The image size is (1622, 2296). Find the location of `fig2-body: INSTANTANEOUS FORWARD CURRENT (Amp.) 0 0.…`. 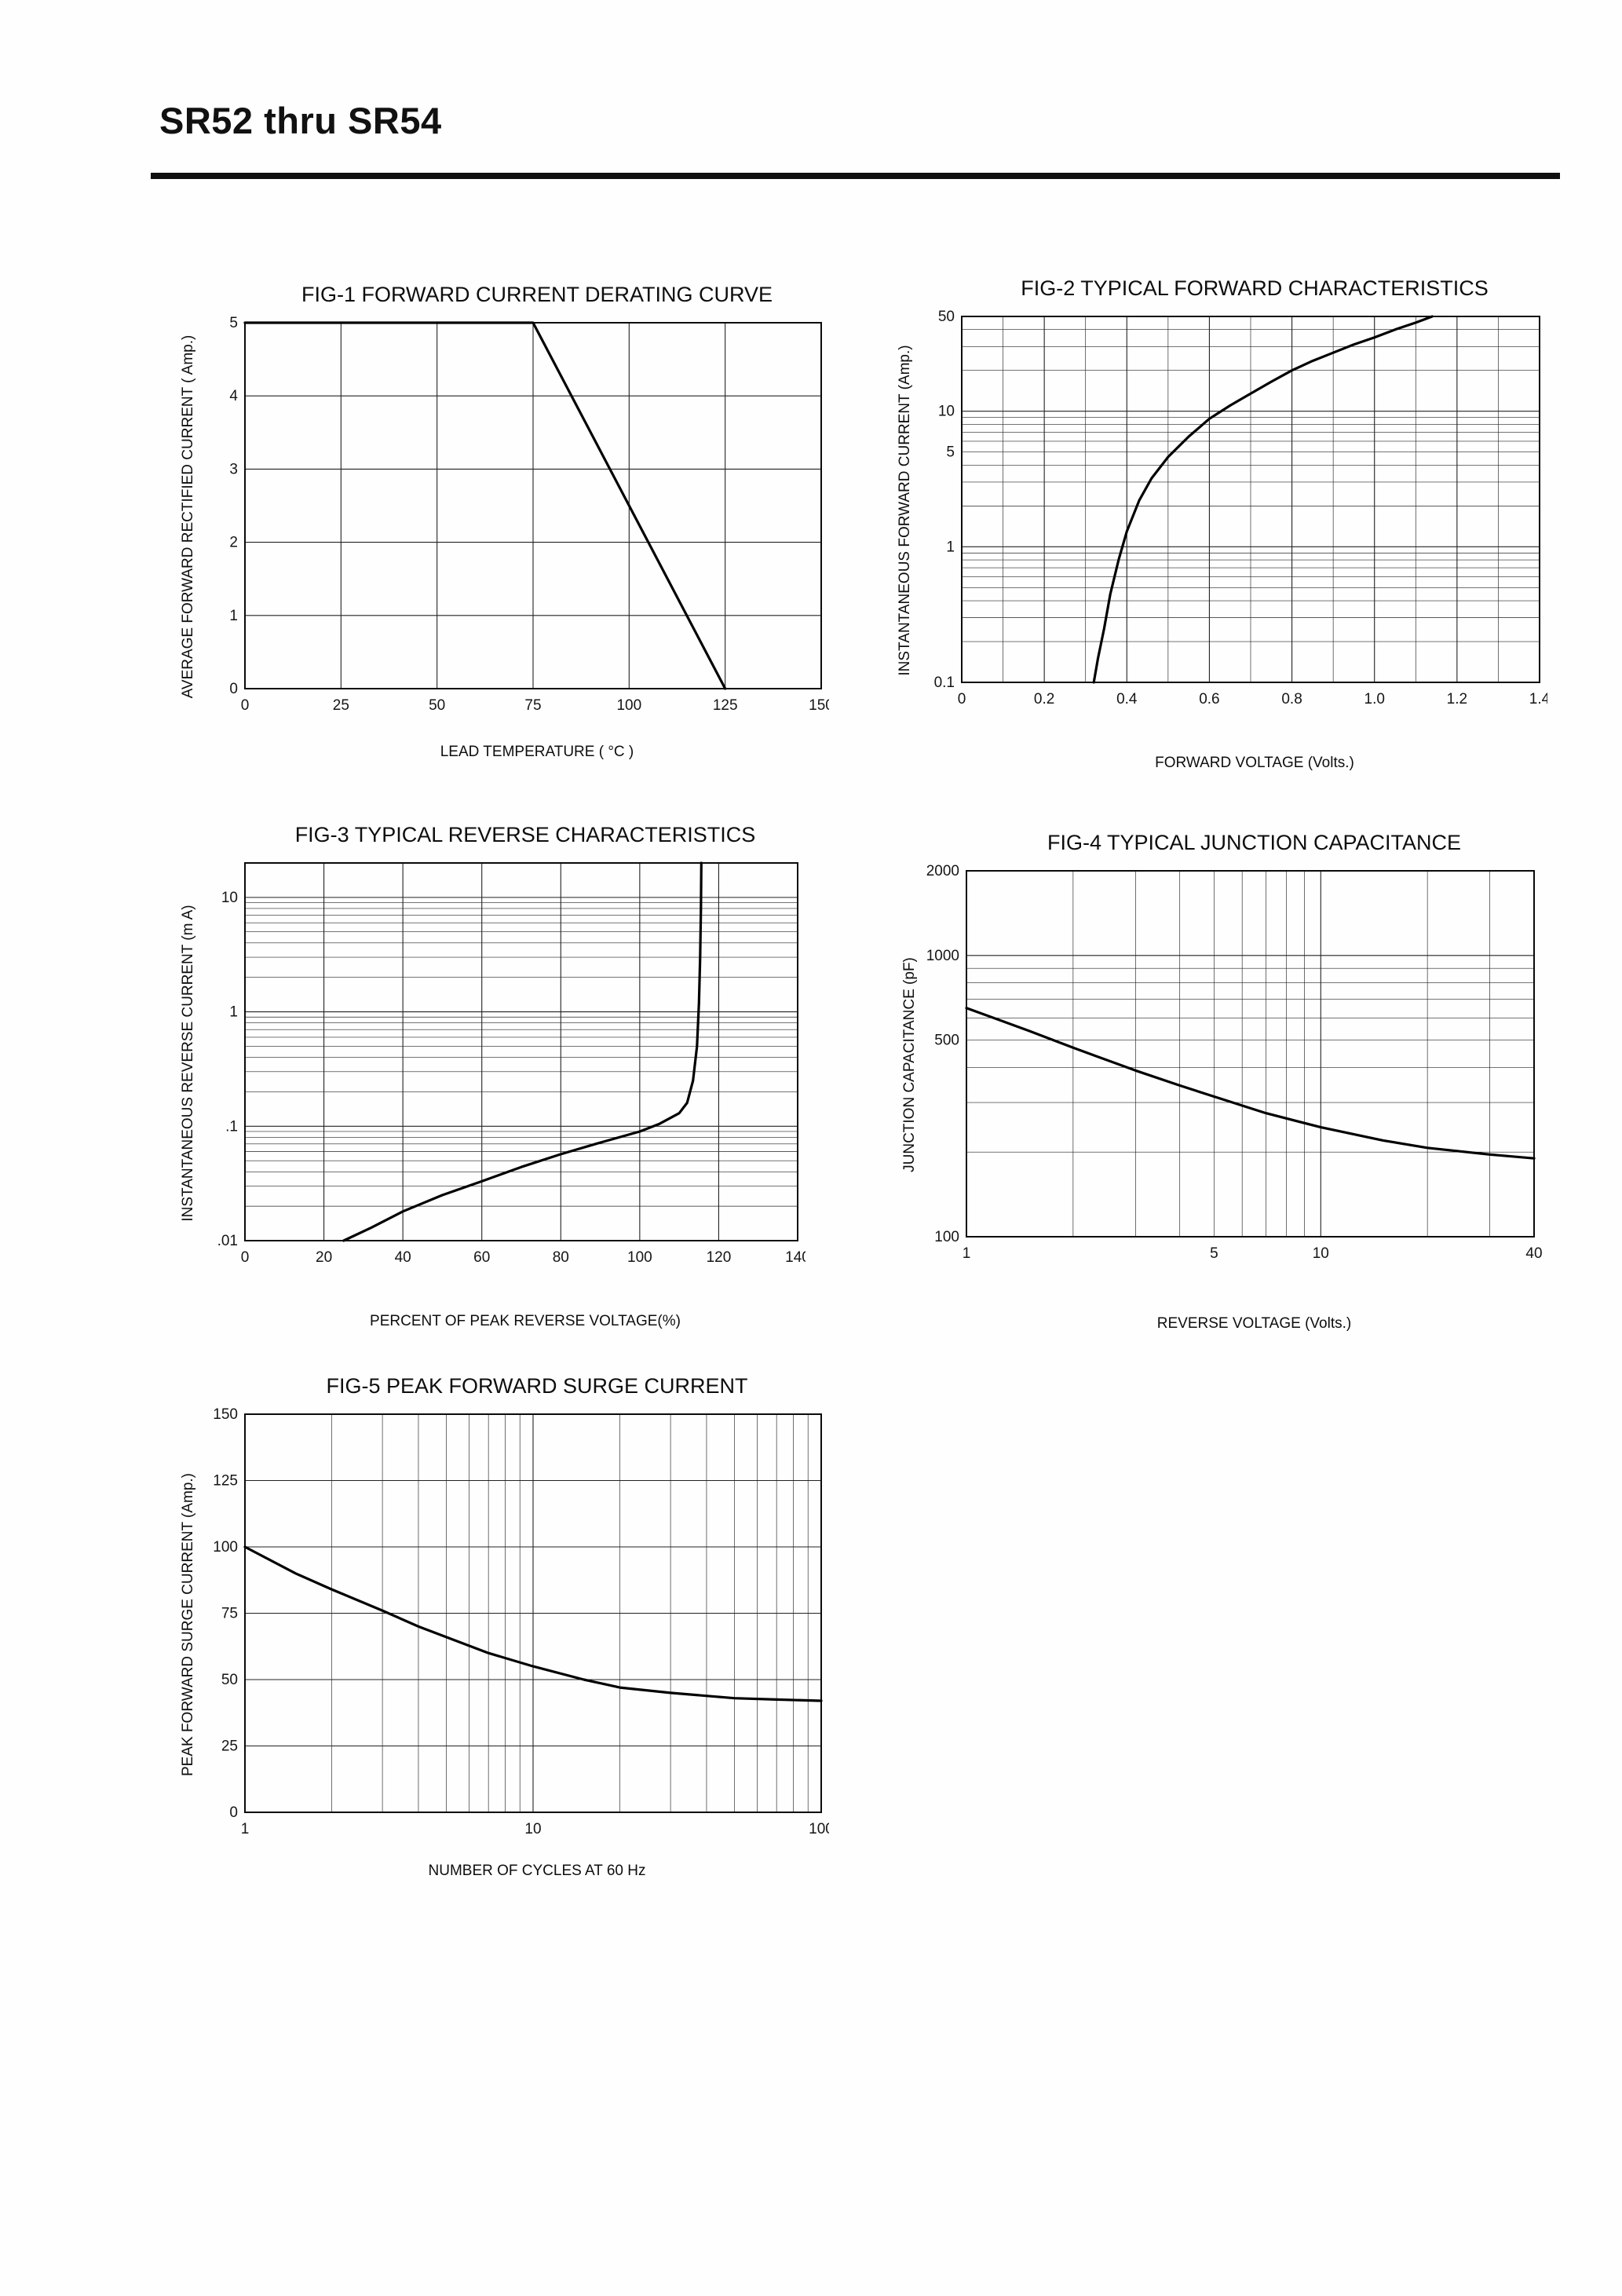

fig2-body: INSTANTANEOUS FORWARD CURRENT (Amp.) 0 0.… is located at coordinates (1220, 510).